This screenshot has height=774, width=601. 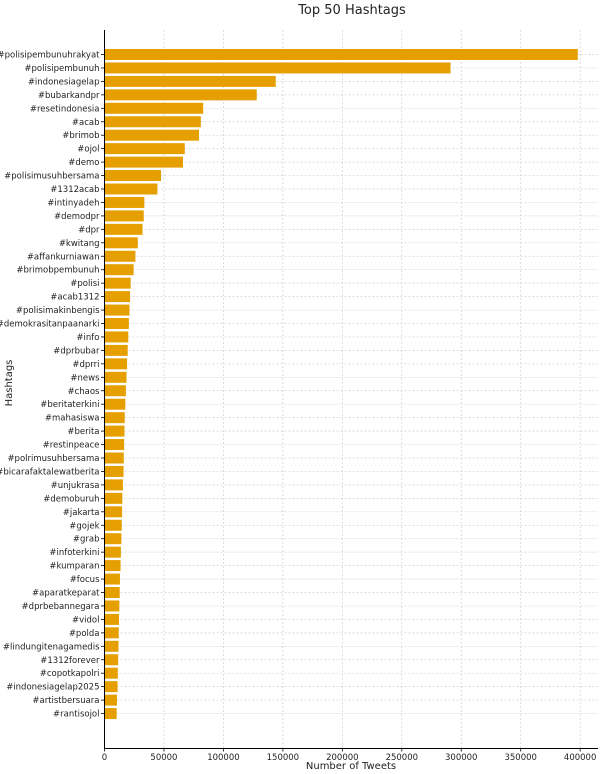 What do you see at coordinates (70, 674) in the screenshot?
I see `y-tick-label: #copotkapolri` at bounding box center [70, 674].